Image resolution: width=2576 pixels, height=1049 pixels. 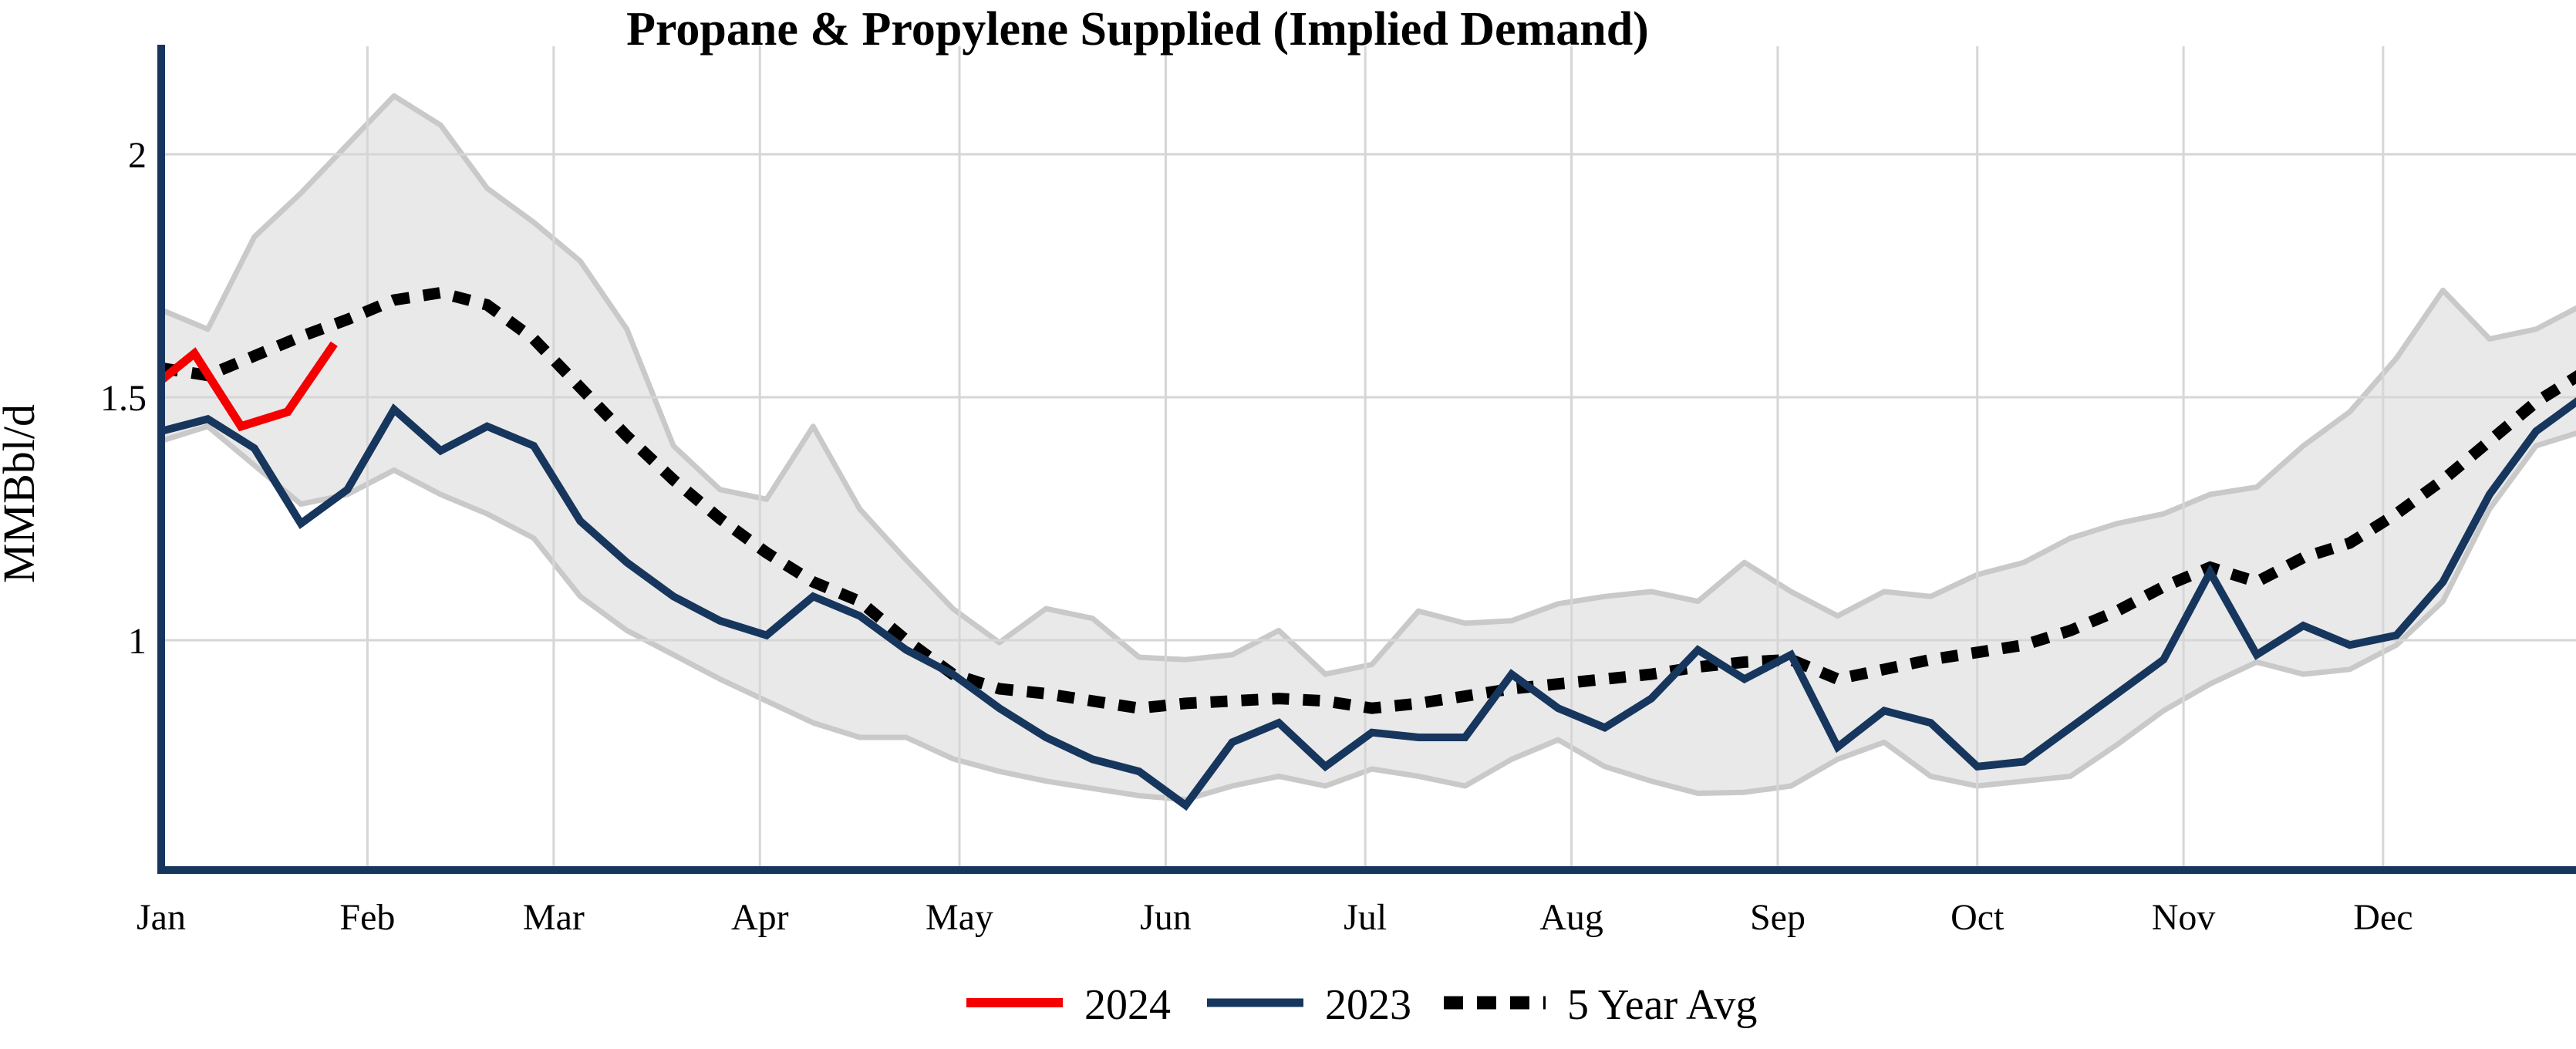 I want to click on legend-label-5yr-avg: 5 Year Avg, so click(x=1662, y=1005).